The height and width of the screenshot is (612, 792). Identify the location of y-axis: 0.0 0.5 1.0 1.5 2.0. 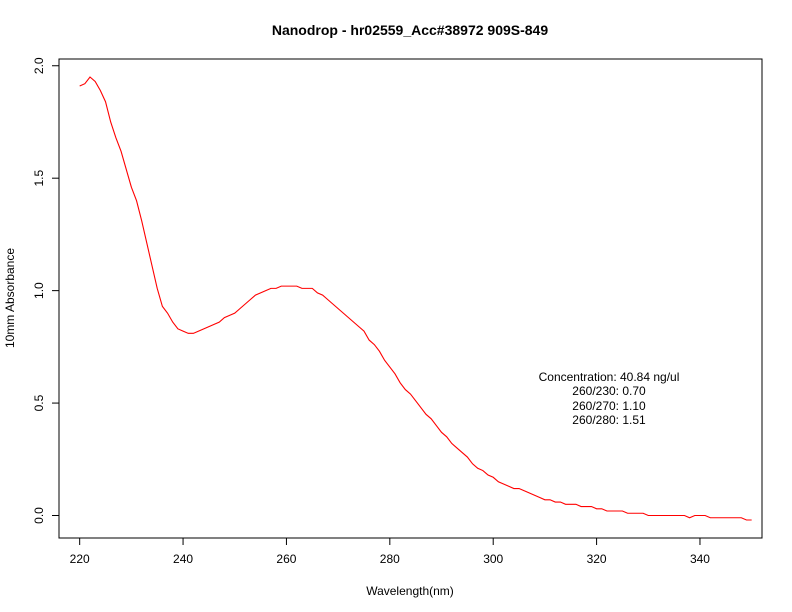
(45, 290).